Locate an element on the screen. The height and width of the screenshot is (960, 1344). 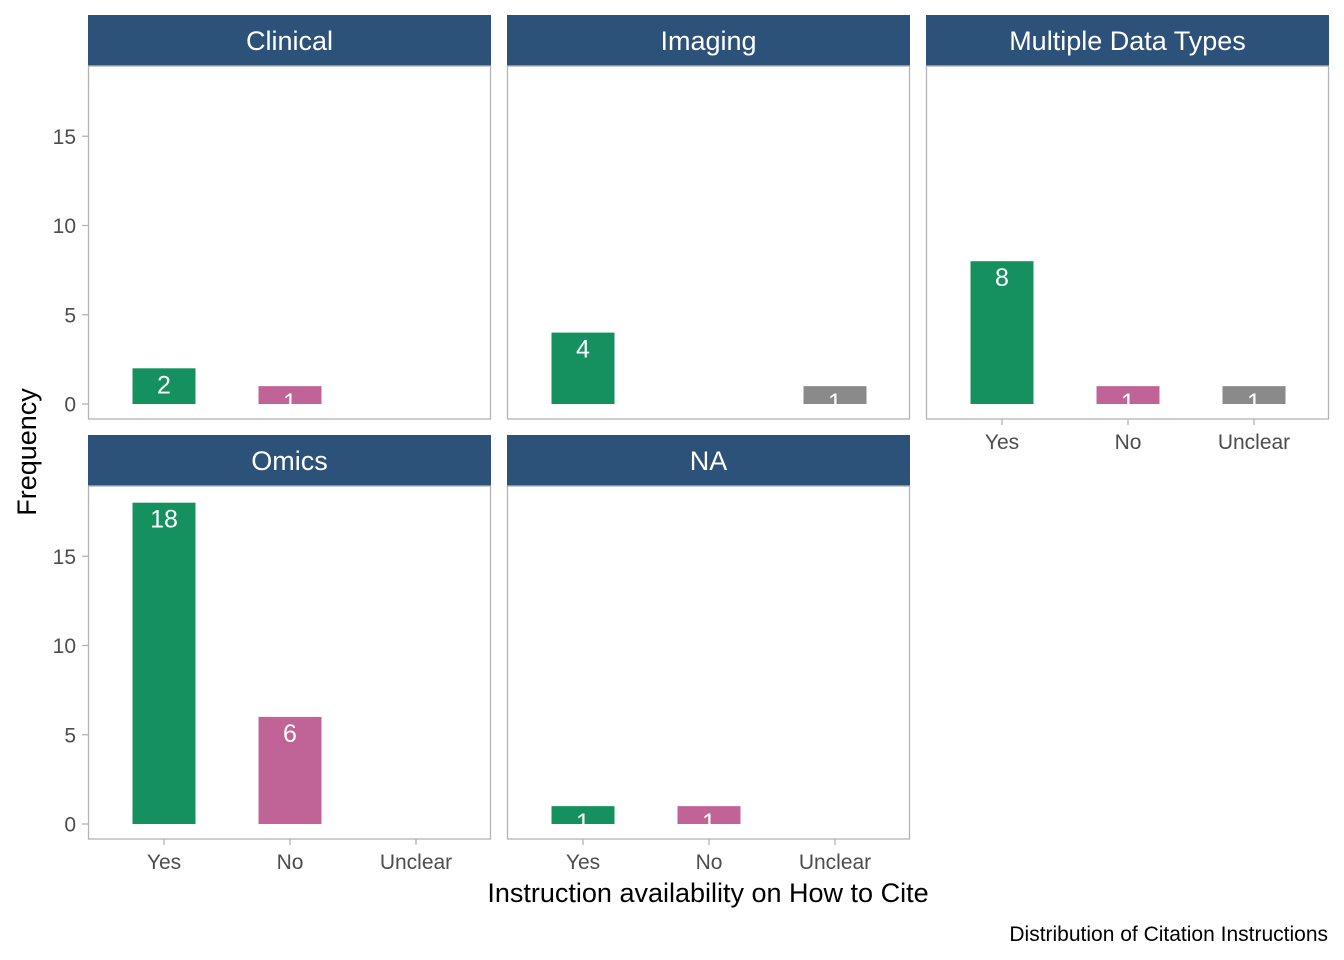
x-tick-label-na-no: No is located at coordinates (709, 862).